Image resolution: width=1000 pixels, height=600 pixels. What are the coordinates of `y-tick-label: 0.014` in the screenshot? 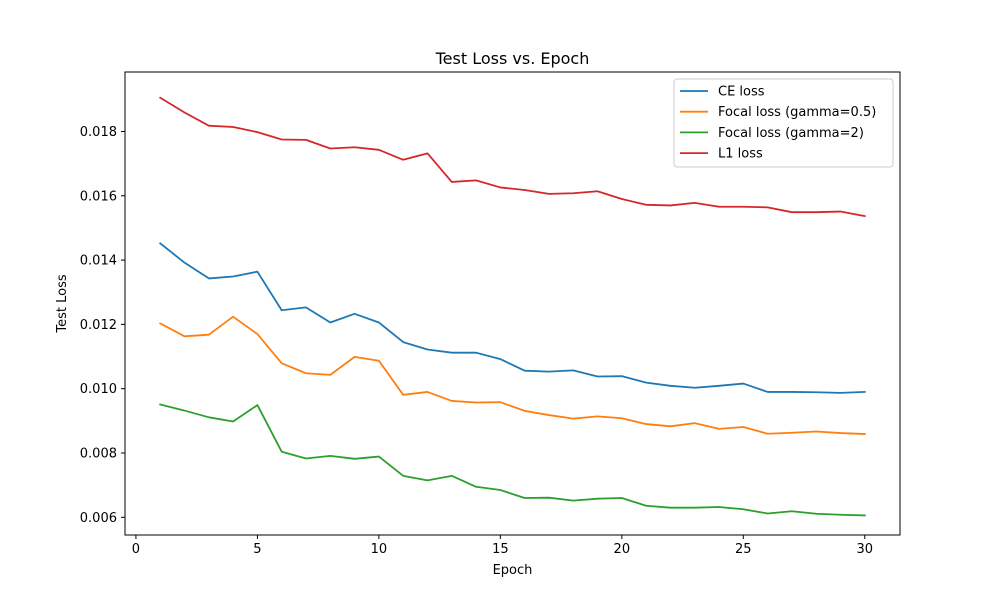 It's located at (98, 261).